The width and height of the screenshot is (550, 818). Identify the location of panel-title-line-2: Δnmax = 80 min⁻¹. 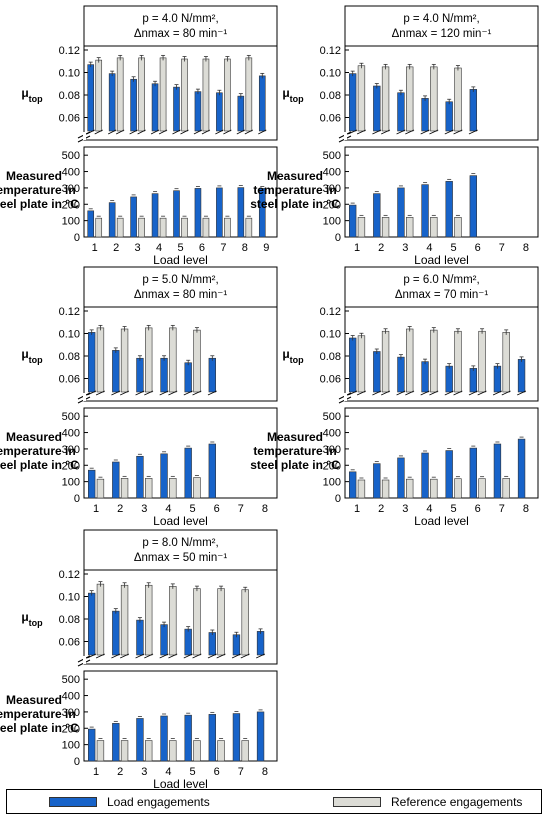
(180, 34).